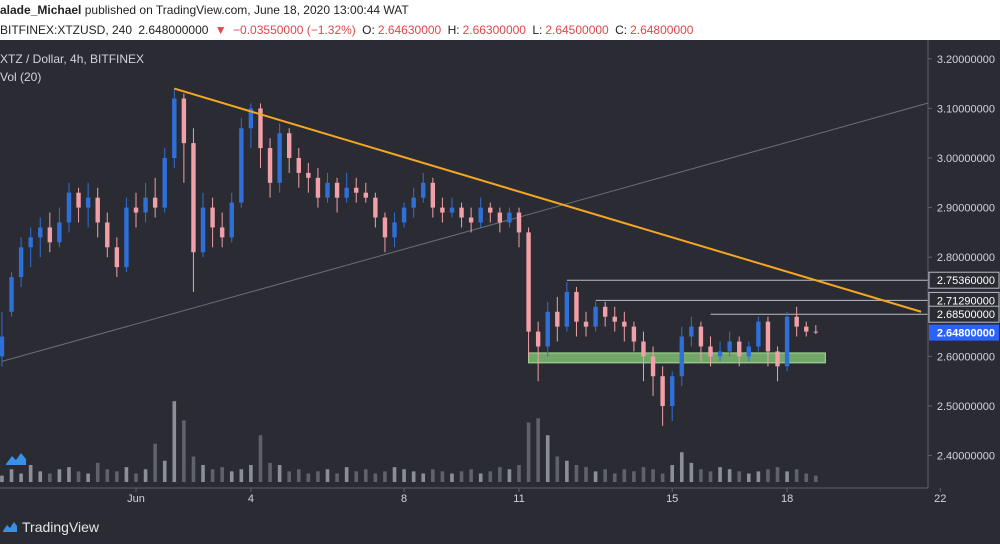 This screenshot has width=1000, height=544. I want to click on symbol-label: BITFINEX:XTZUSD, 240, so click(66, 30).